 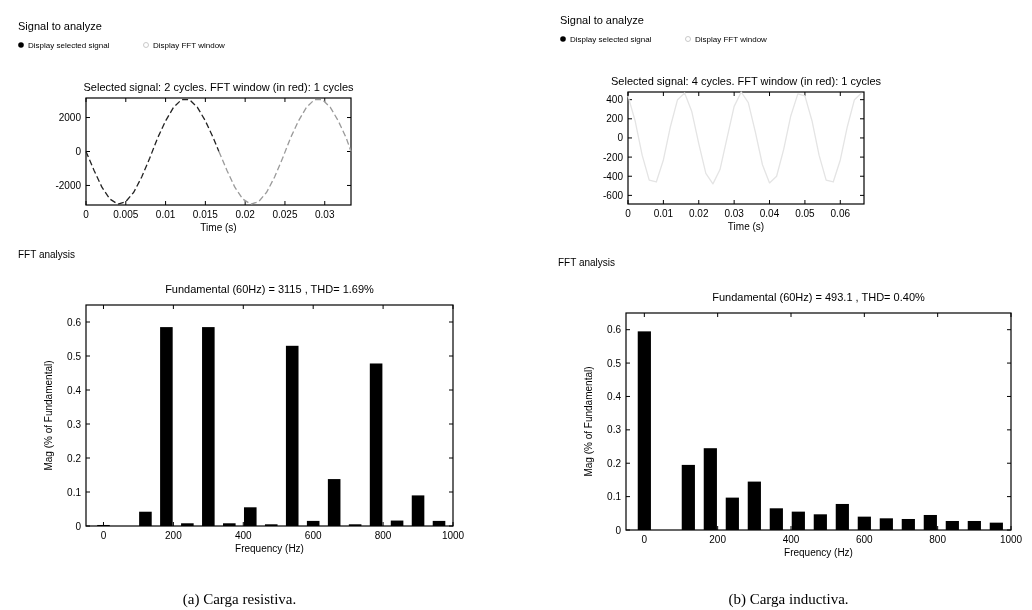 What do you see at coordinates (819, 297) in the screenshot?
I see `chart-title: Fundamental (60Hz) = 493.1 , THD= 0.40%` at bounding box center [819, 297].